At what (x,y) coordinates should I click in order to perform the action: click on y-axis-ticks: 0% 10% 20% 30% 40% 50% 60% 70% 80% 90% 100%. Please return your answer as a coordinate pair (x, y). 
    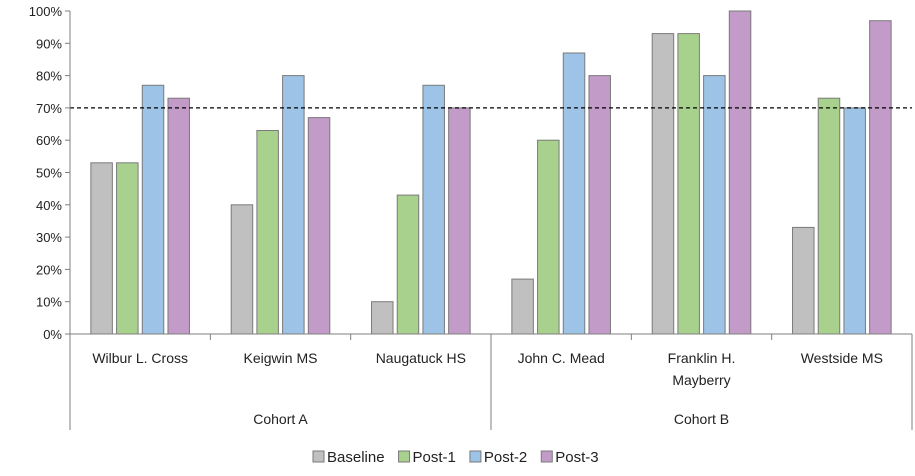
    Looking at the image, I should click on (49, 173).